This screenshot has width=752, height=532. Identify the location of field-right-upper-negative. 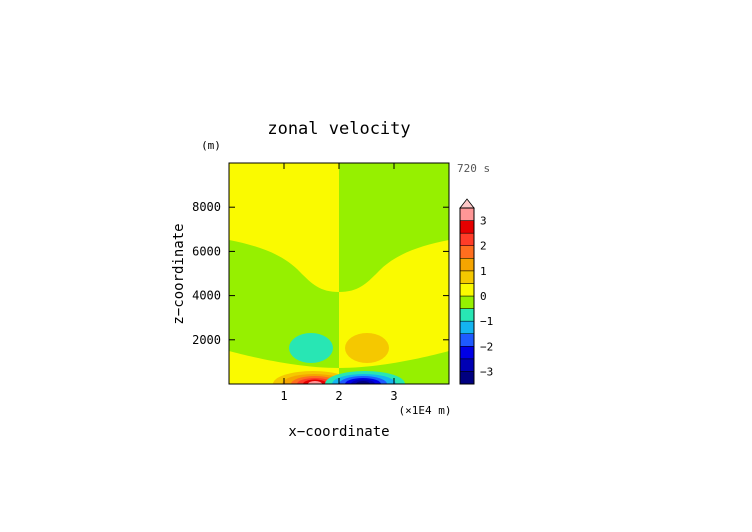
(394, 227).